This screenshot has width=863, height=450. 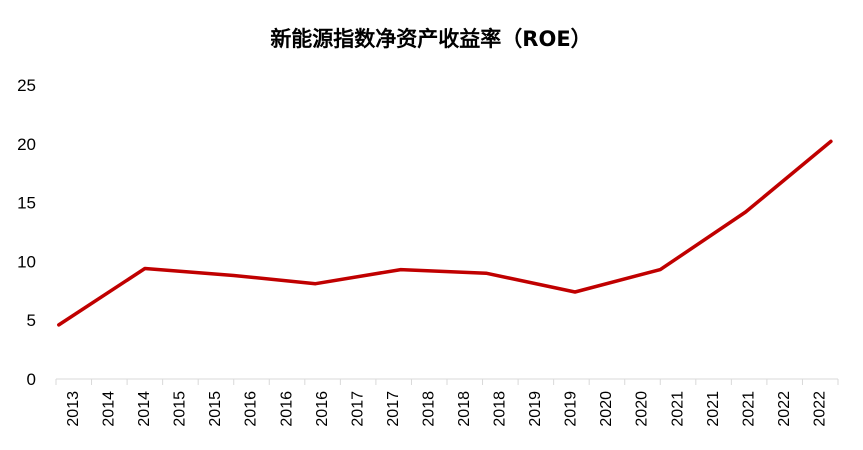 What do you see at coordinates (26, 85) in the screenshot?
I see `y-tick-label: 25` at bounding box center [26, 85].